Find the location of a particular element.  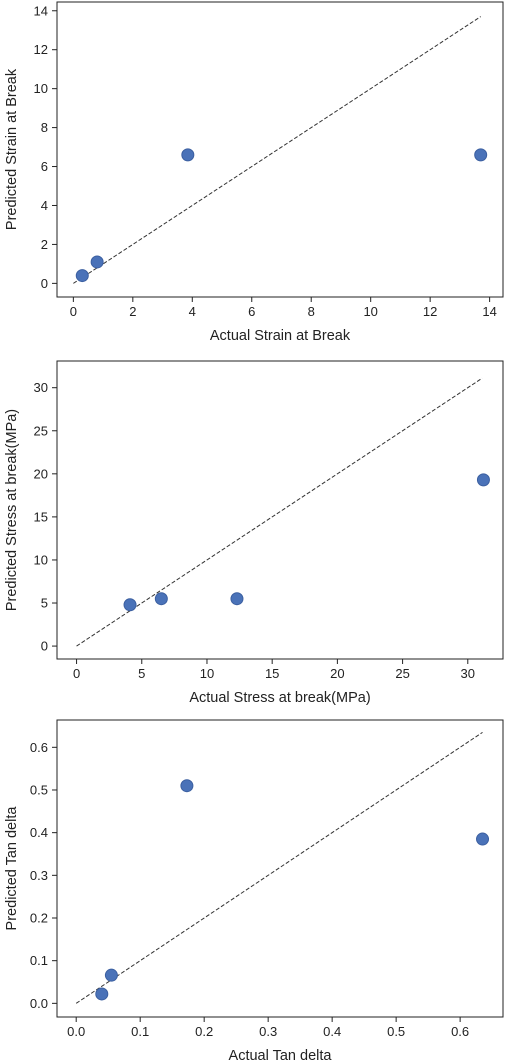

x-axis-title: Actual Strain at Break is located at coordinates (280, 336).